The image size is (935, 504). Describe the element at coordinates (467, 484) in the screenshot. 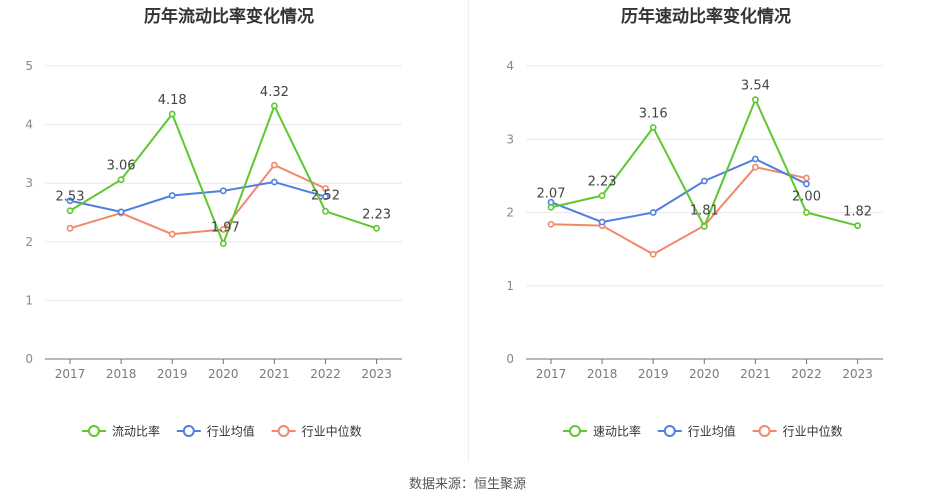

I see `data-source-note: 数据来源：恒生聚源` at that location.